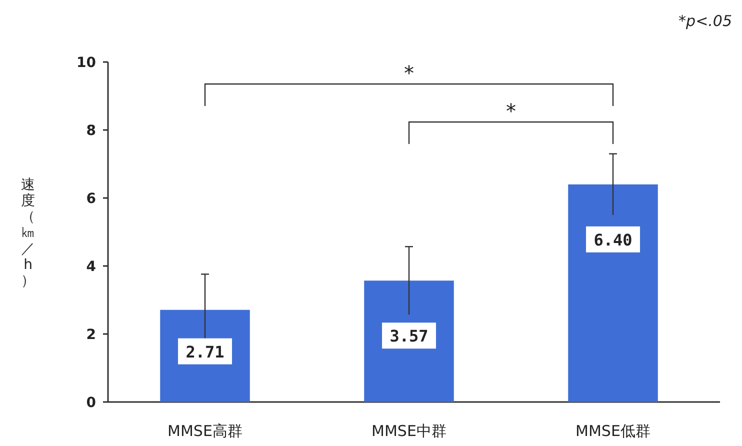 The width and height of the screenshot is (742, 446). What do you see at coordinates (705, 21) in the screenshot?
I see `text: *p<.05` at bounding box center [705, 21].